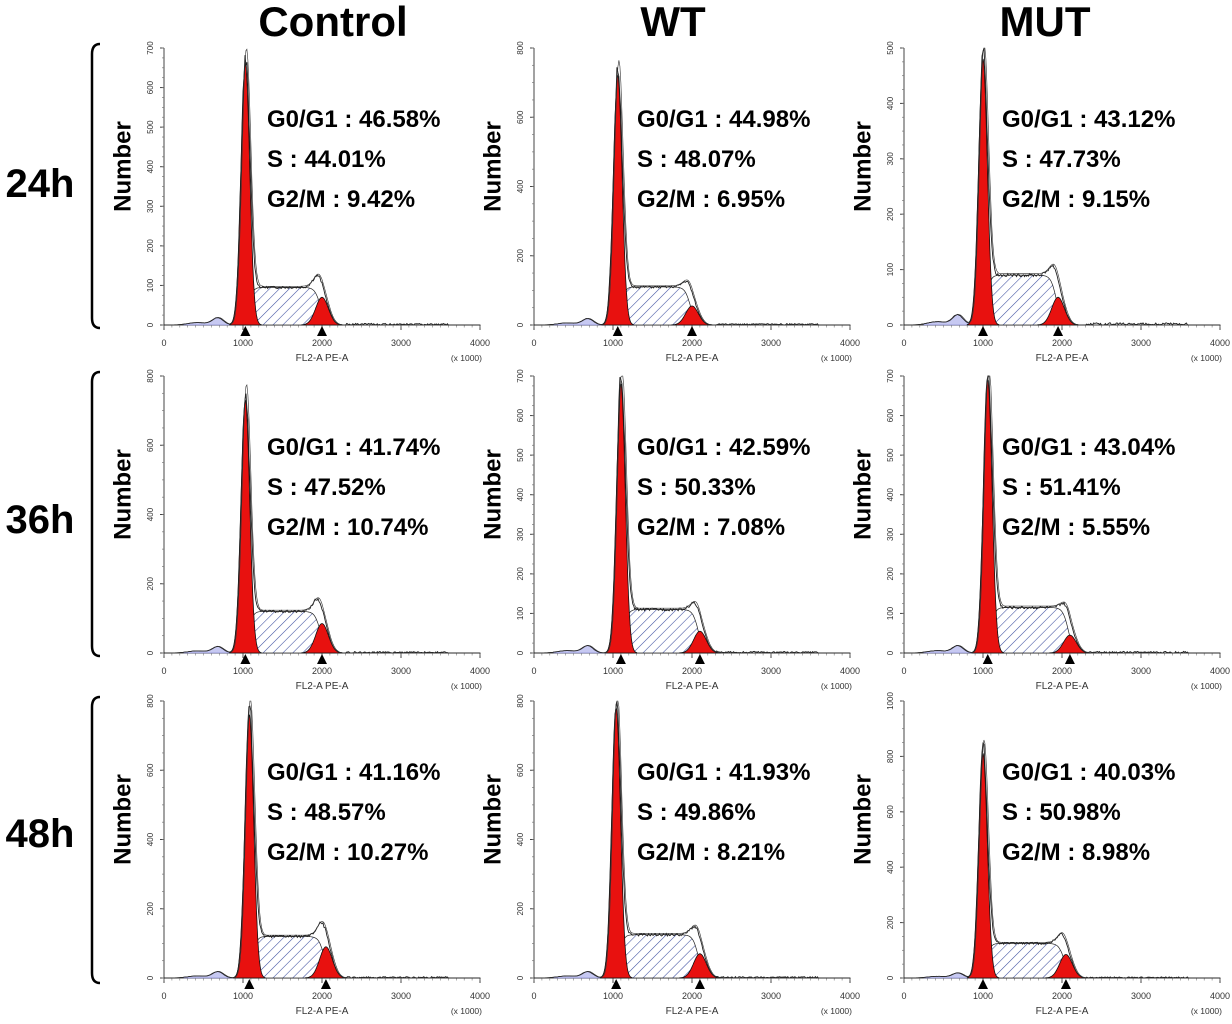  Describe the element at coordinates (724, 447) in the screenshot. I see `stat-g0g1: G0/G1 : 42.59%` at that location.